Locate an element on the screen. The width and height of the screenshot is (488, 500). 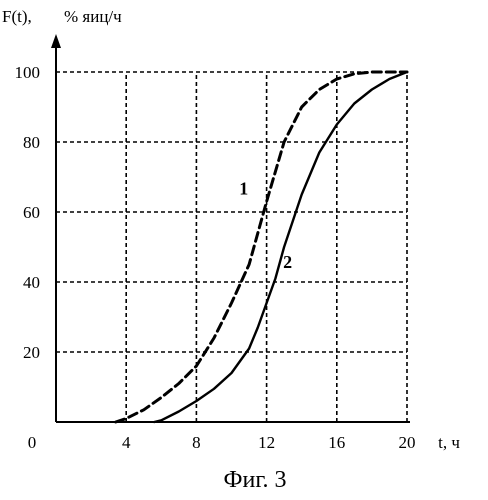
y-tick-labels: 20 40 60 80 100 is located at coordinates (28, 212).